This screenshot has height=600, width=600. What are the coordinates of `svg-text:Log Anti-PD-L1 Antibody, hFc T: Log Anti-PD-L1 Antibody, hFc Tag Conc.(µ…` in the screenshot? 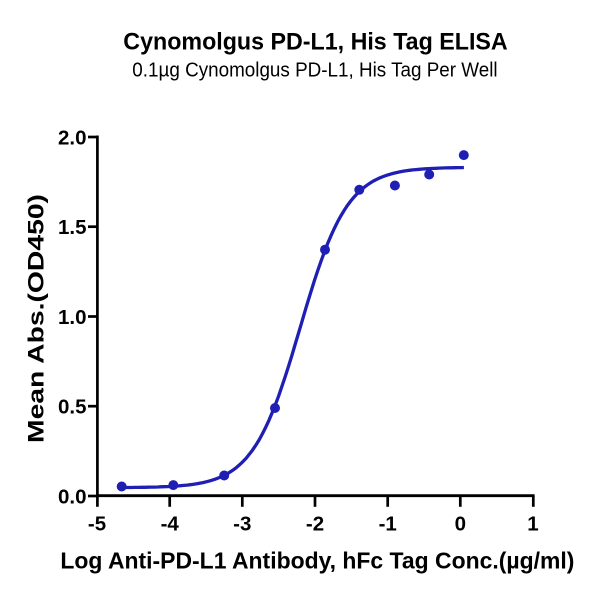 It's located at (317, 561).